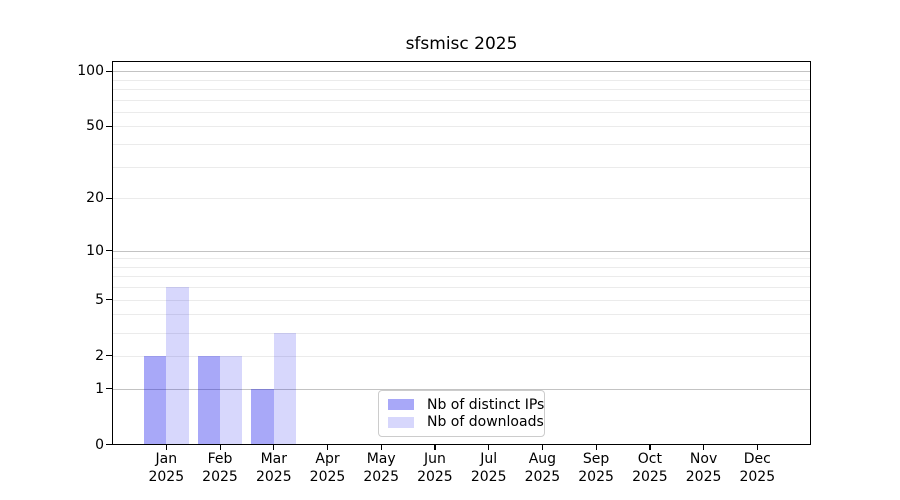 Image resolution: width=900 pixels, height=500 pixels. What do you see at coordinates (596, 468) in the screenshot?
I see `x-tick-label-sep: Sep 2025` at bounding box center [596, 468].